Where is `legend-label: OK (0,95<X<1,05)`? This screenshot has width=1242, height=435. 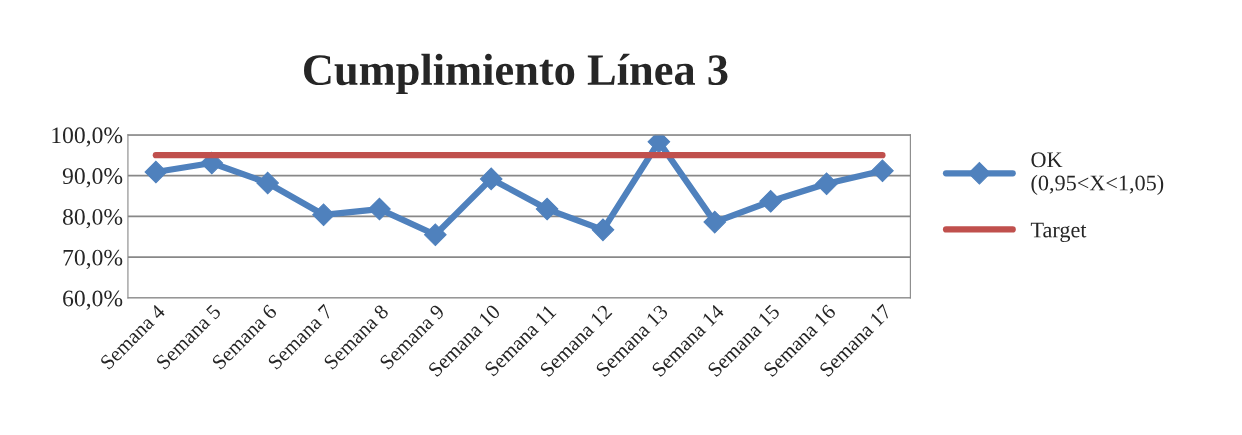
legend-label: OK (0,95<X<1,05) is located at coordinates (1097, 174).